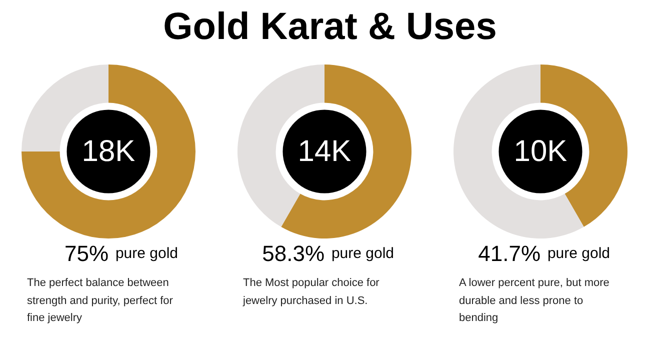 This screenshot has height=350, width=650. I want to click on text: 75%, so click(86, 253).